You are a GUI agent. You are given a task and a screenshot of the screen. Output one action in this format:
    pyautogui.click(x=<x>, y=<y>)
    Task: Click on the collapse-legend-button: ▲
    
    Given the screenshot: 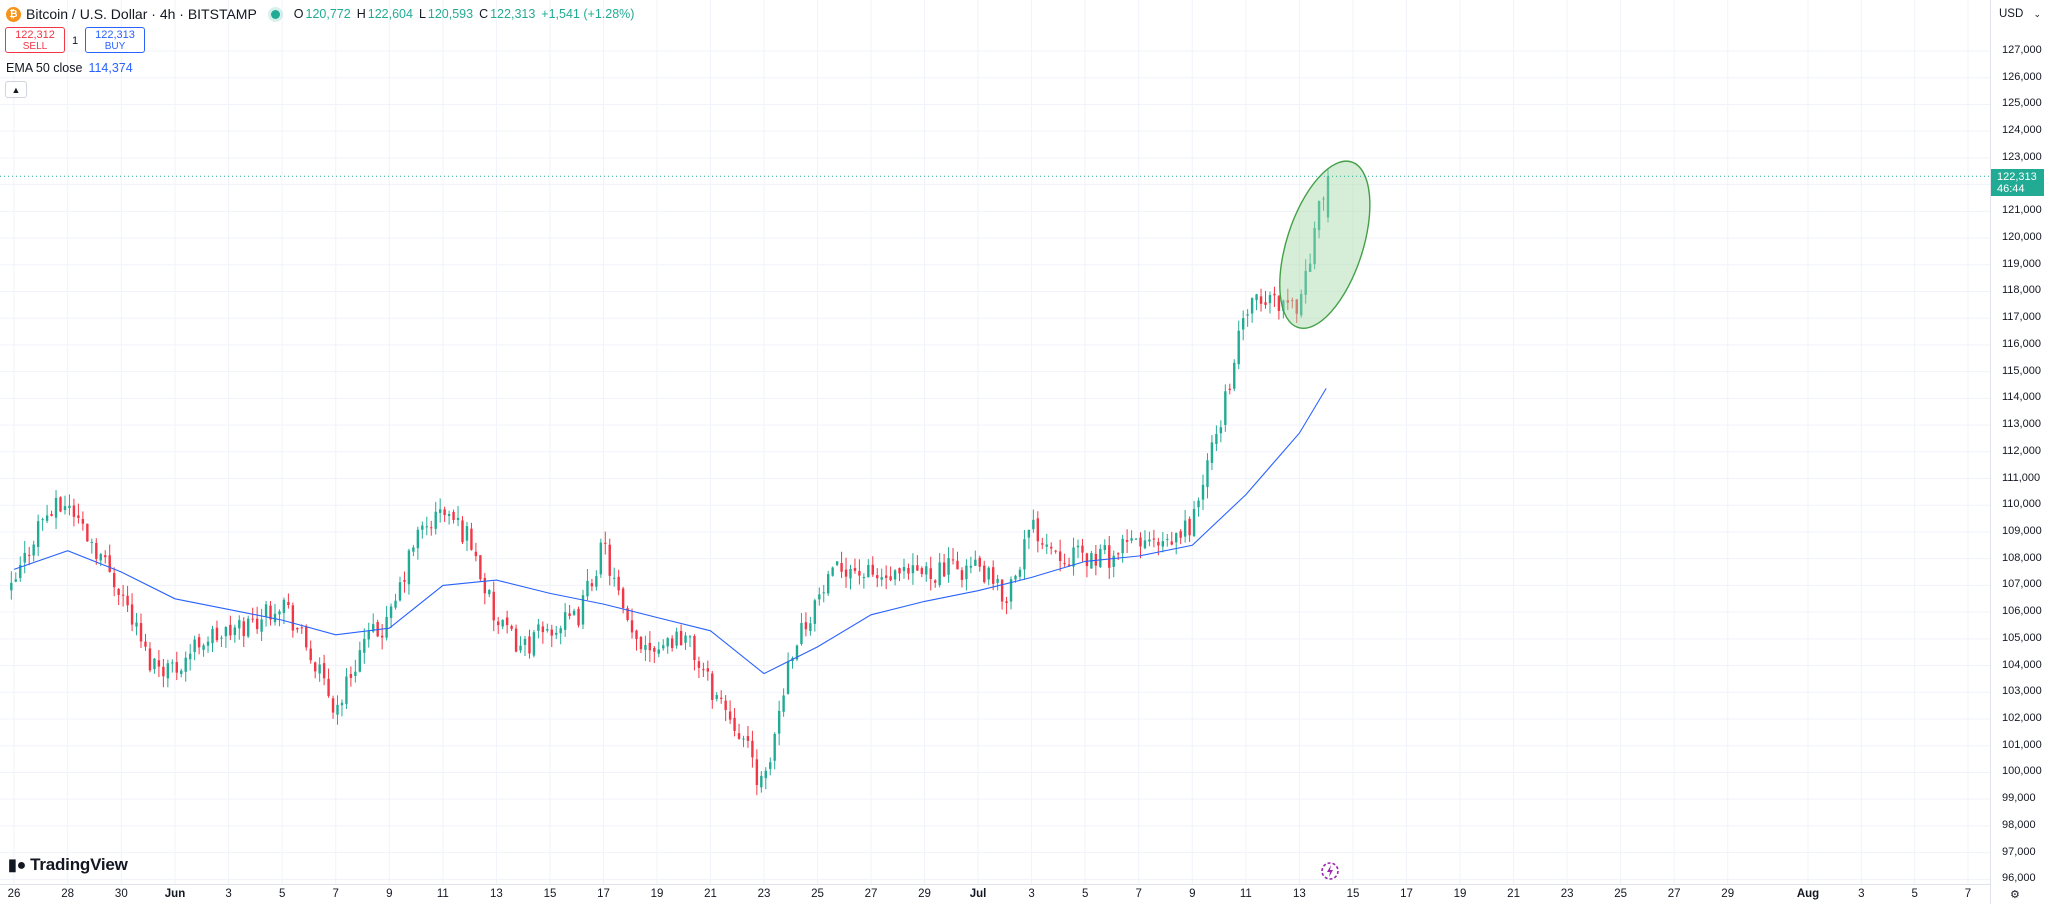 What is the action you would take?
    pyautogui.click(x=16, y=89)
    